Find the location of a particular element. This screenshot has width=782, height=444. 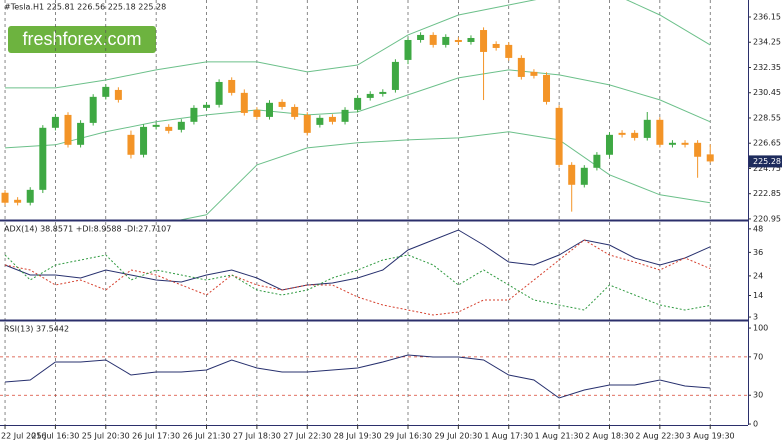

logo: freshforex.com is located at coordinates (81, 39).